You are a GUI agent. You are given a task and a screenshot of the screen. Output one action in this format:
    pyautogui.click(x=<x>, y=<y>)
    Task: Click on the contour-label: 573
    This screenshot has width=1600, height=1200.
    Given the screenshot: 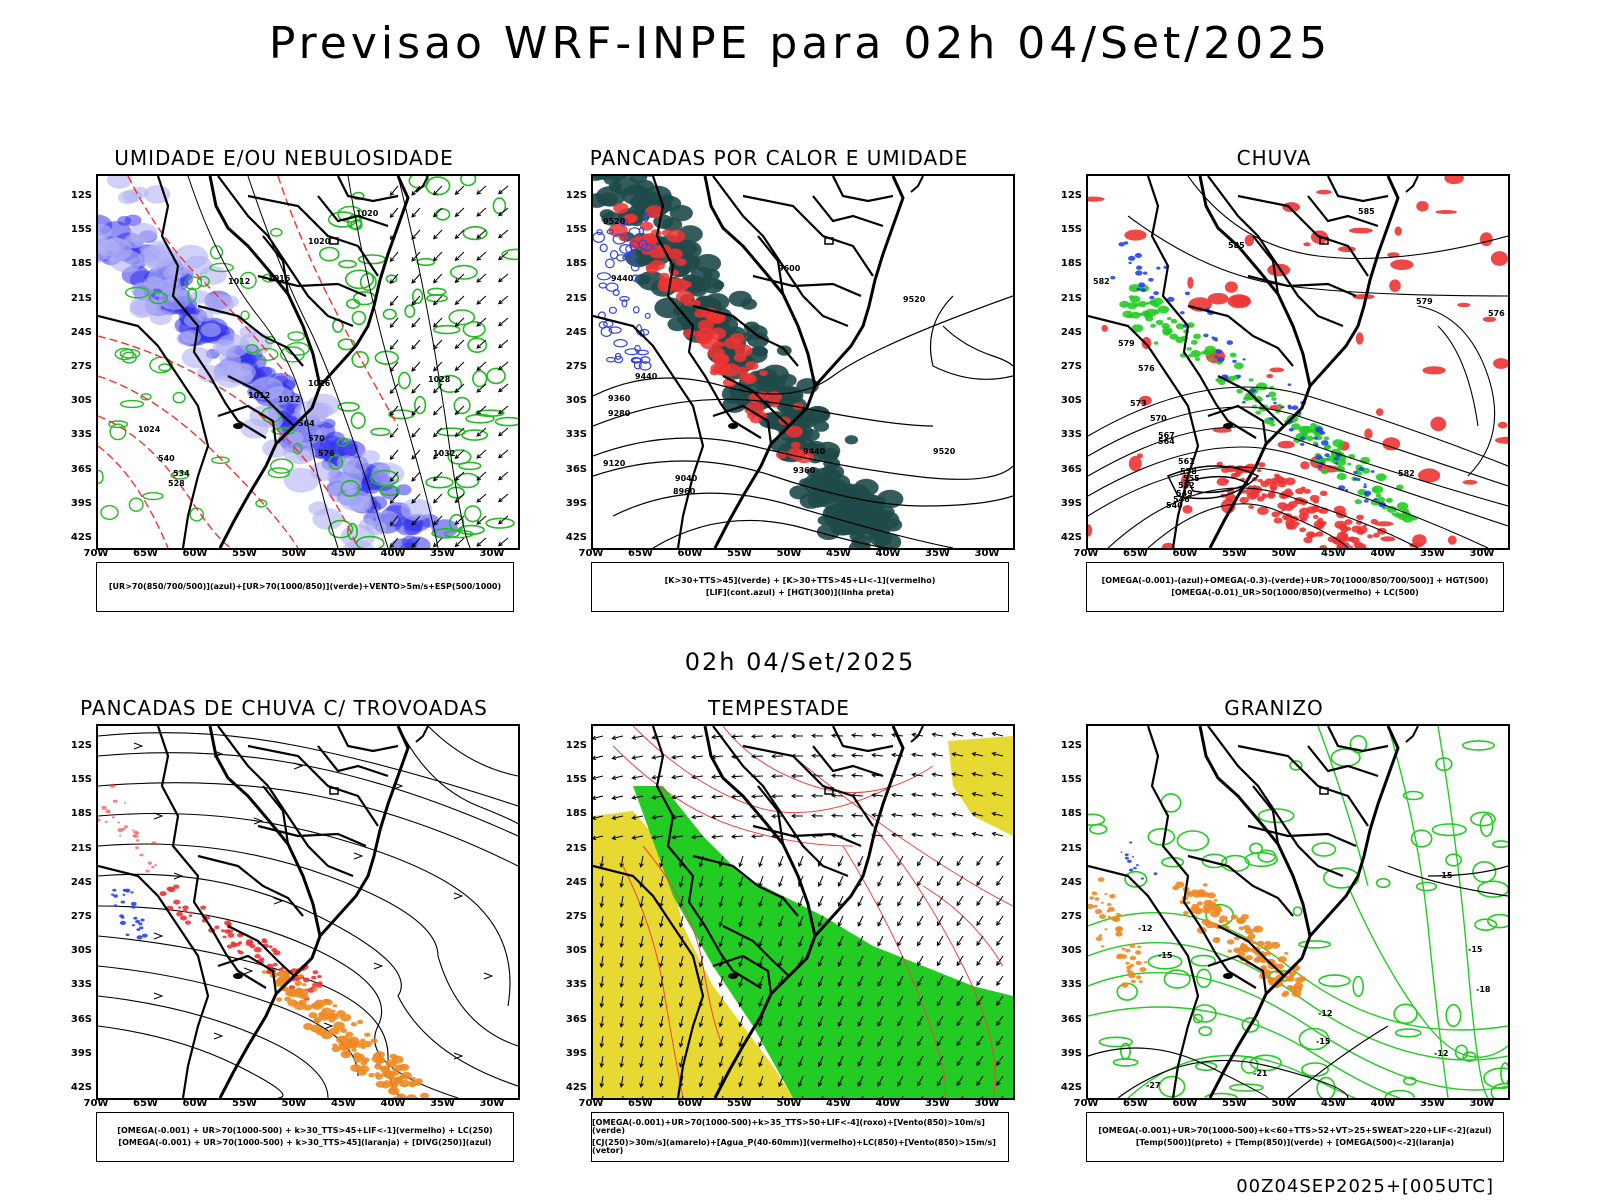 What is the action you would take?
    pyautogui.click(x=1138, y=403)
    